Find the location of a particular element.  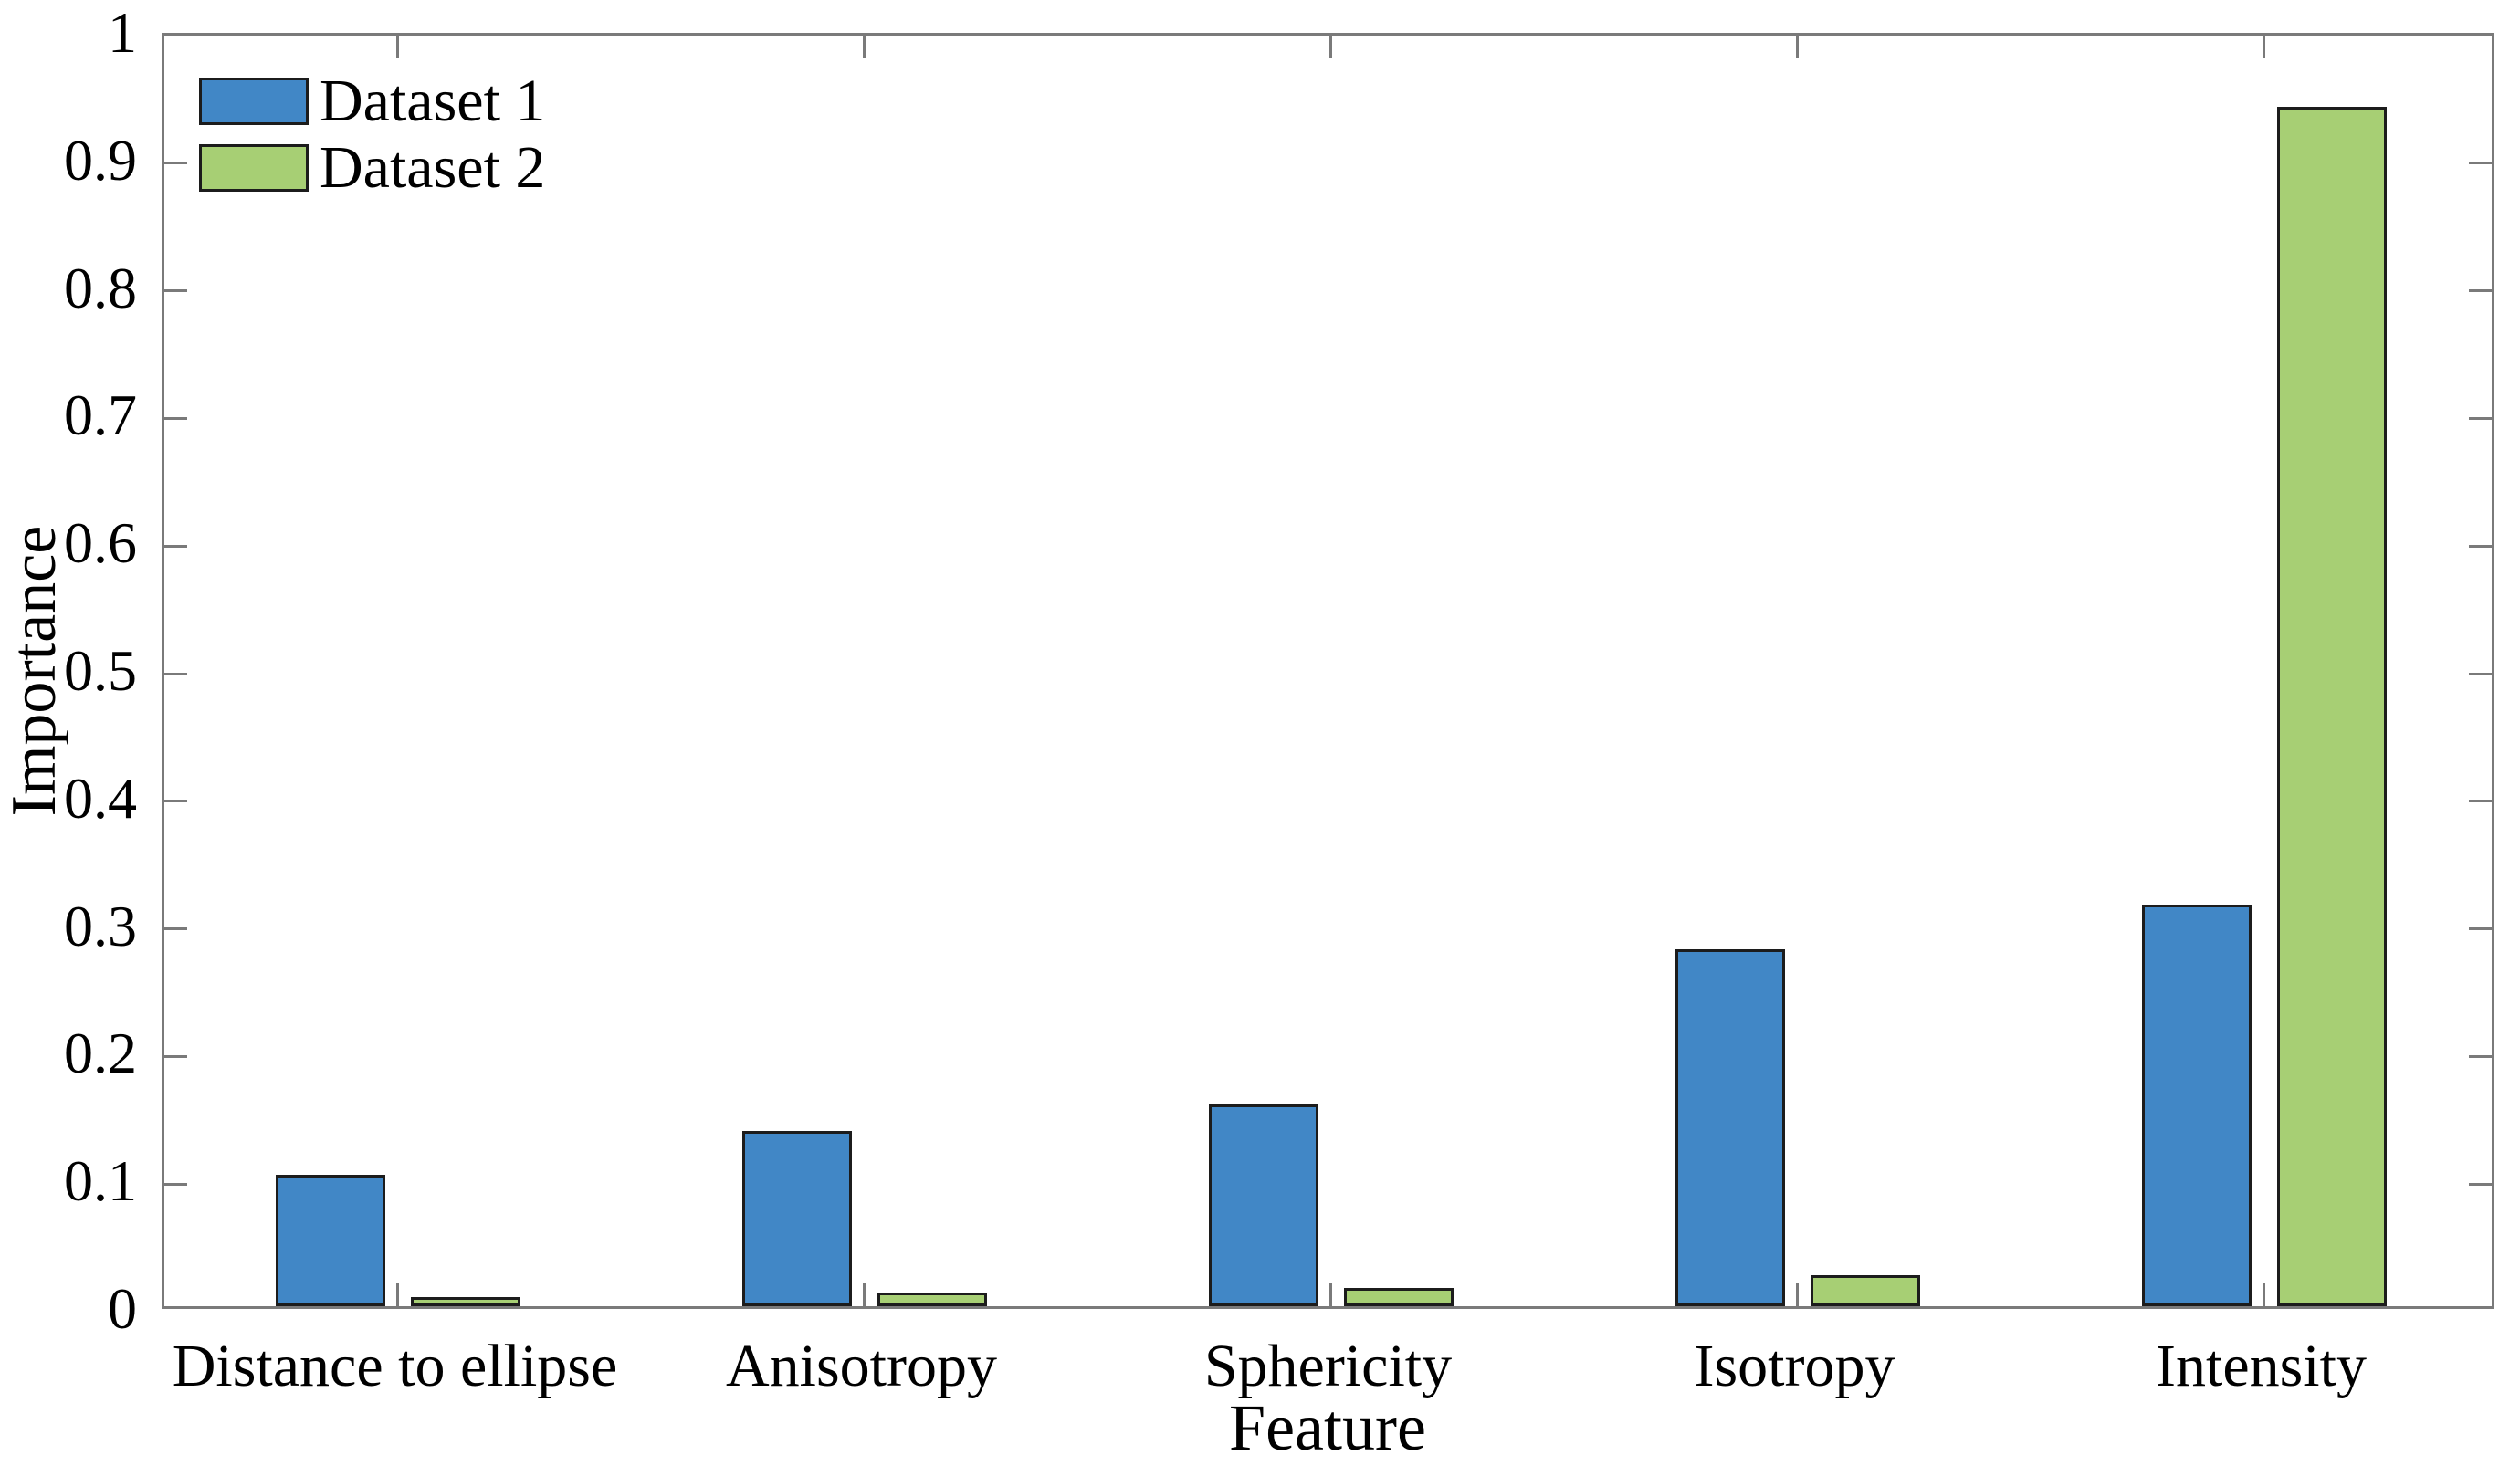

legend: Dataset 1 Dataset 2 is located at coordinates (372, 141).